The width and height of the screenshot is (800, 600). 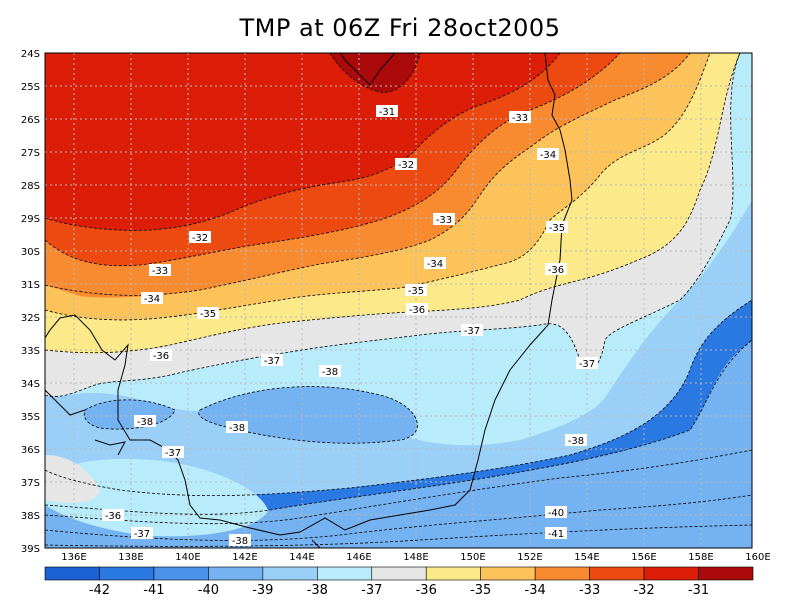 I want to click on lat-tick-label: 36S, so click(x=30, y=450).